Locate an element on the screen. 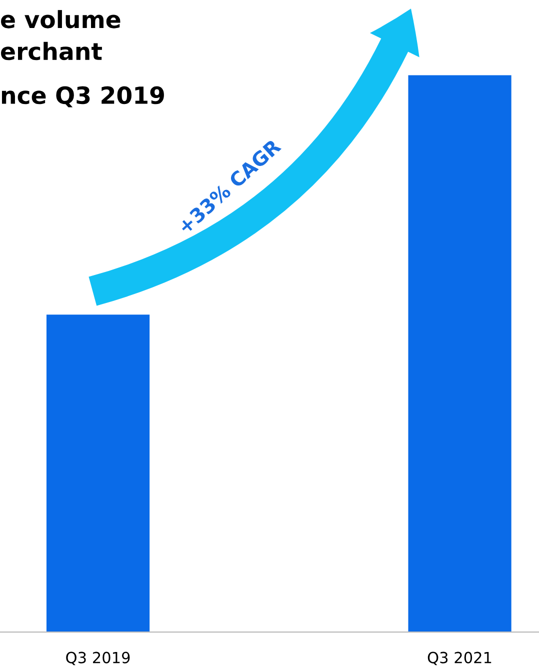  chart-subtitle: nce Q3 2019 is located at coordinates (83, 97).